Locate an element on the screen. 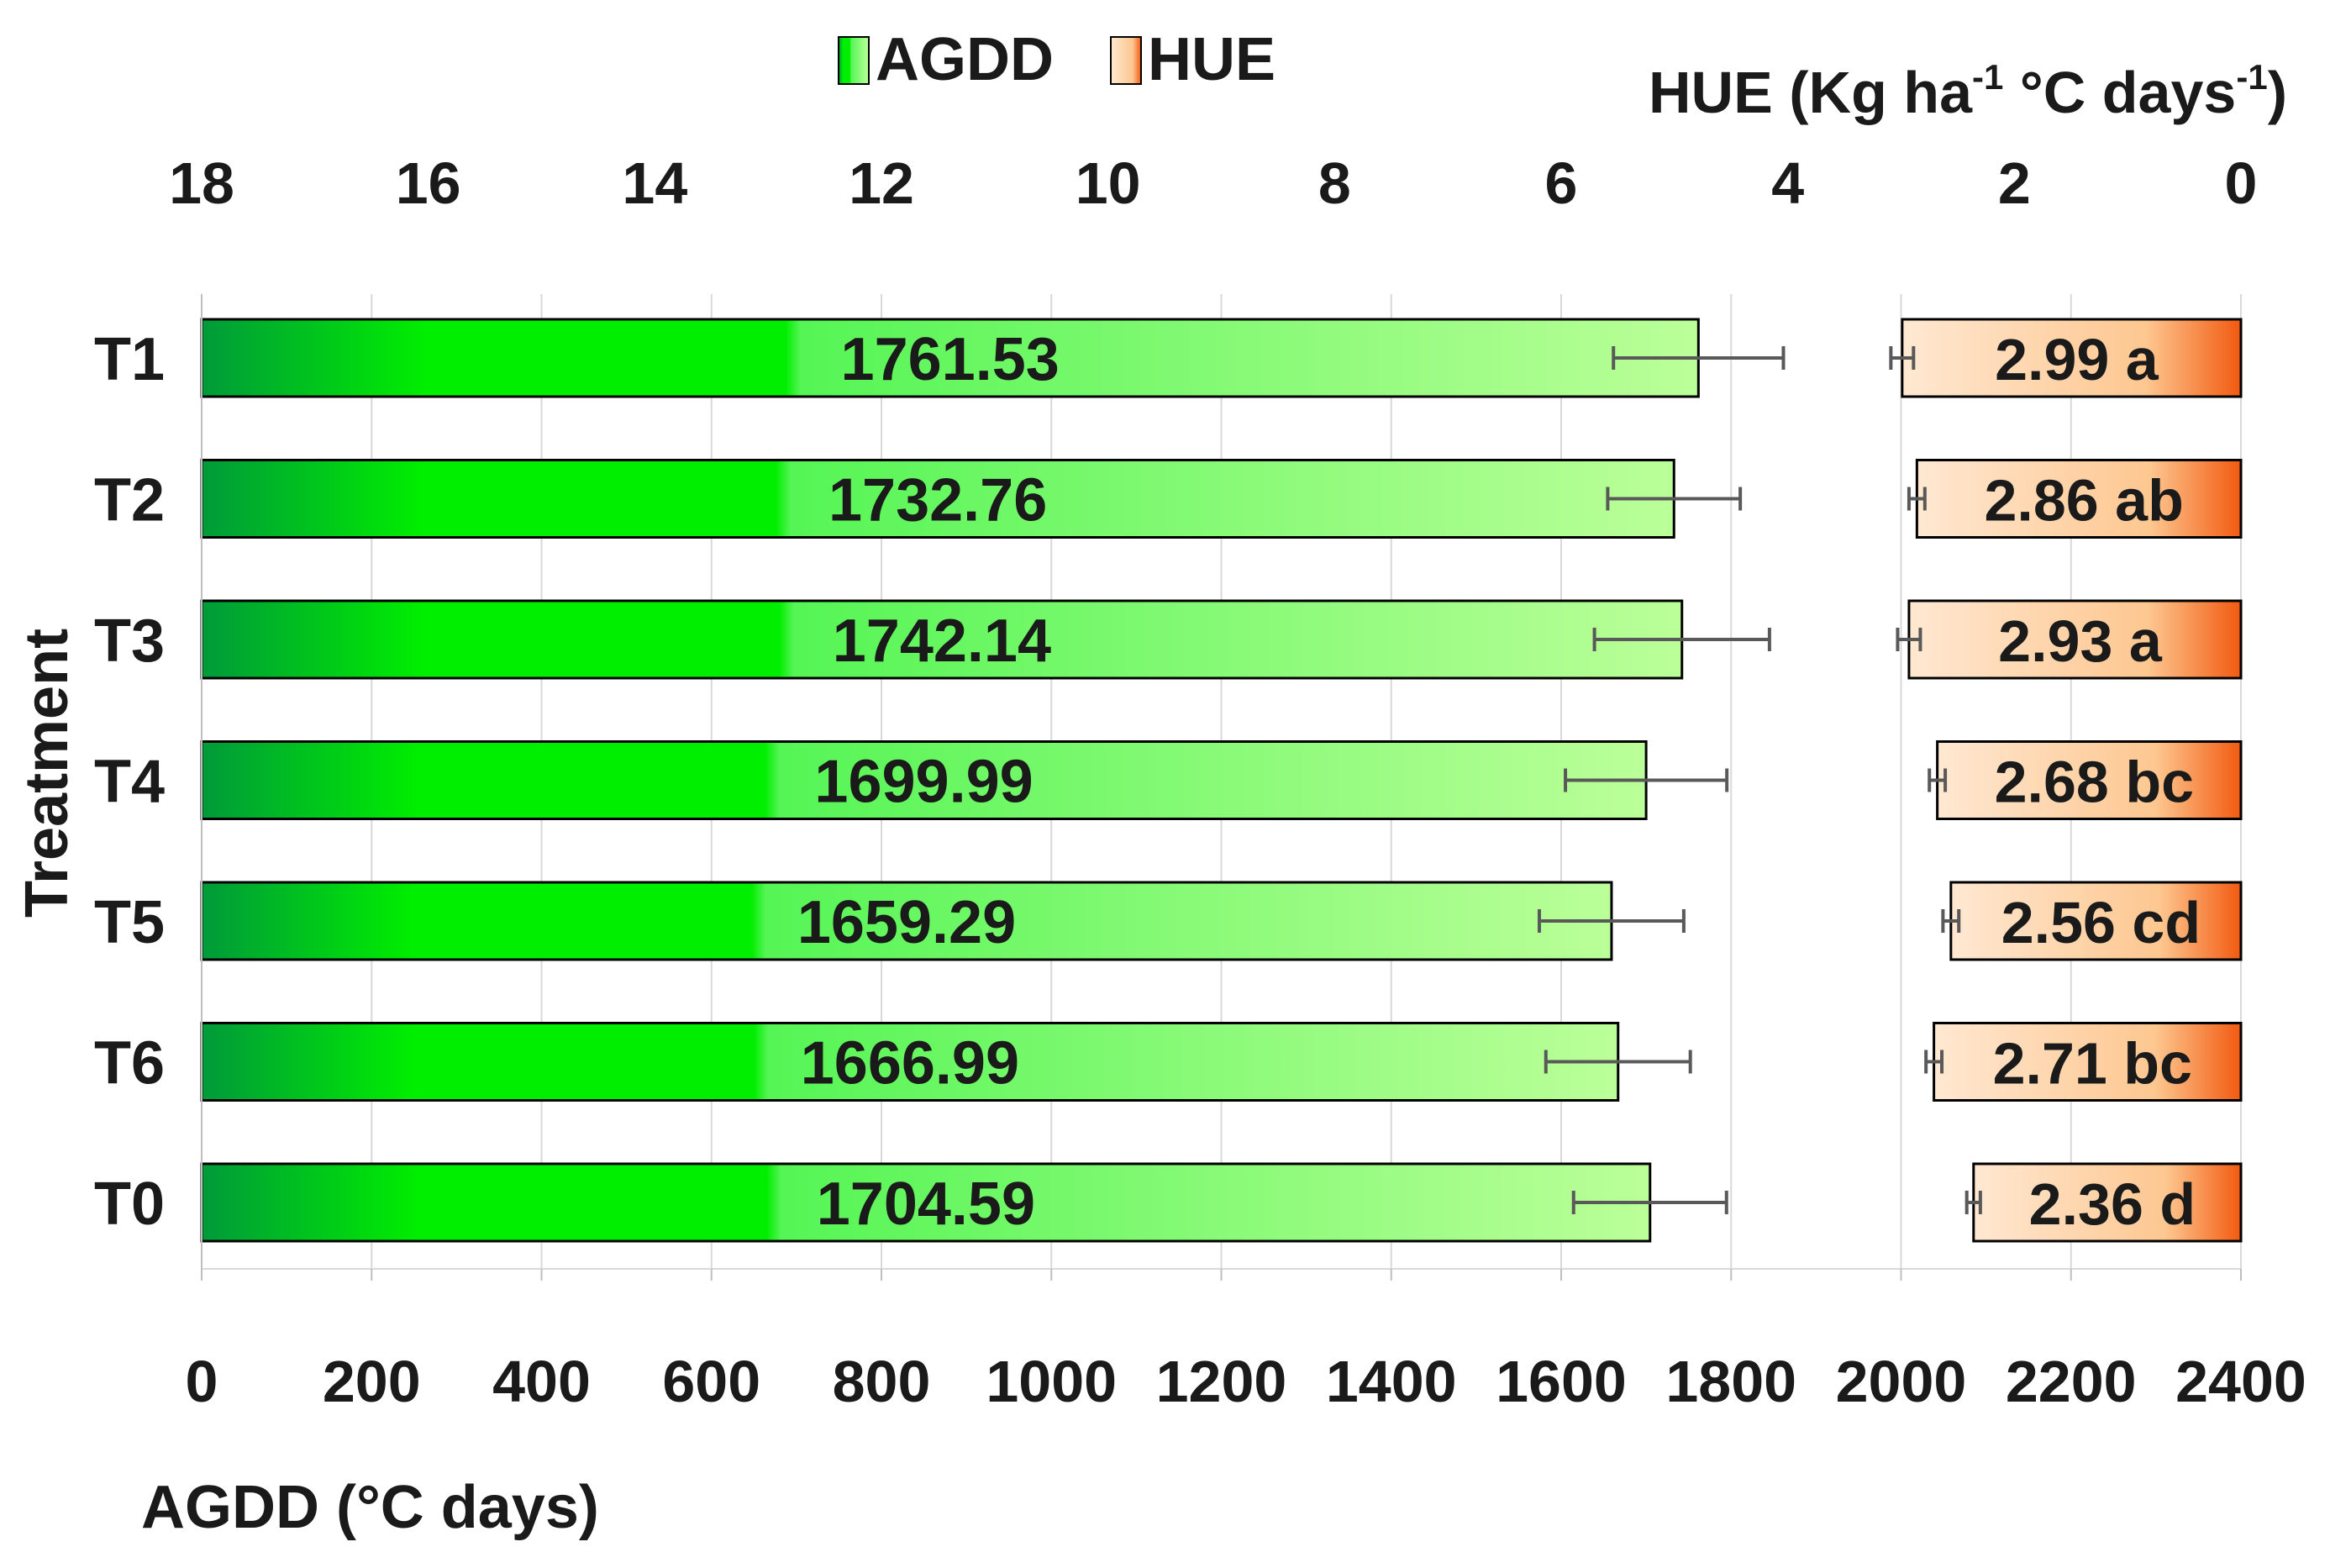  y-axis-title: Treatment is located at coordinates (47, 773).